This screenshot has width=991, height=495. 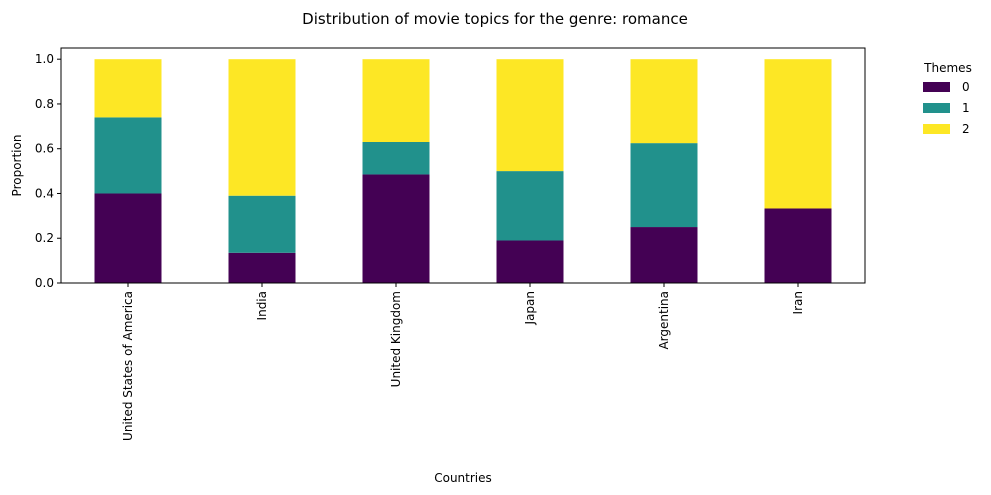 What do you see at coordinates (947, 68) in the screenshot?
I see `legend-title: Themes` at bounding box center [947, 68].